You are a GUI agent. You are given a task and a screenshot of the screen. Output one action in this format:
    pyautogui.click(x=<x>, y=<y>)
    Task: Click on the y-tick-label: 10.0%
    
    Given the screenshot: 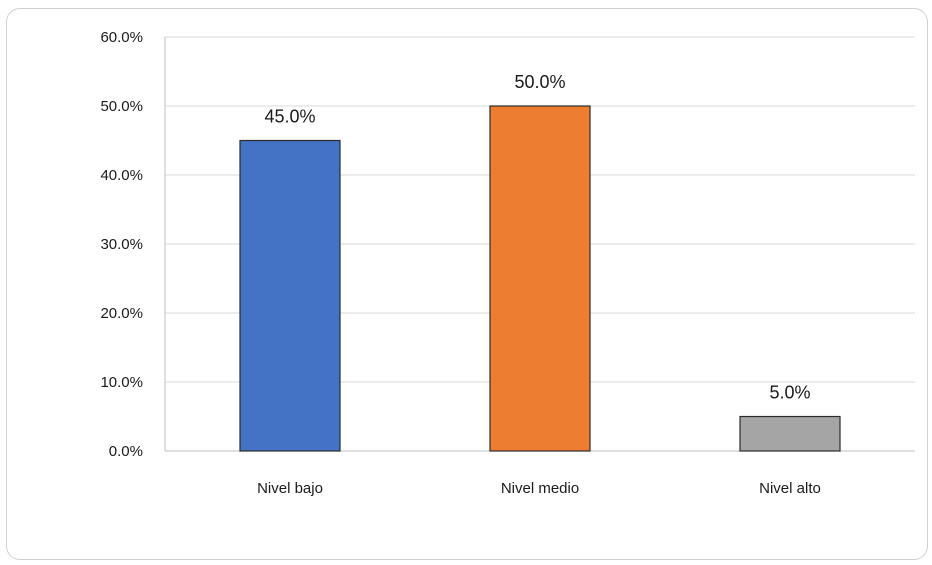 What is the action you would take?
    pyautogui.click(x=121, y=382)
    